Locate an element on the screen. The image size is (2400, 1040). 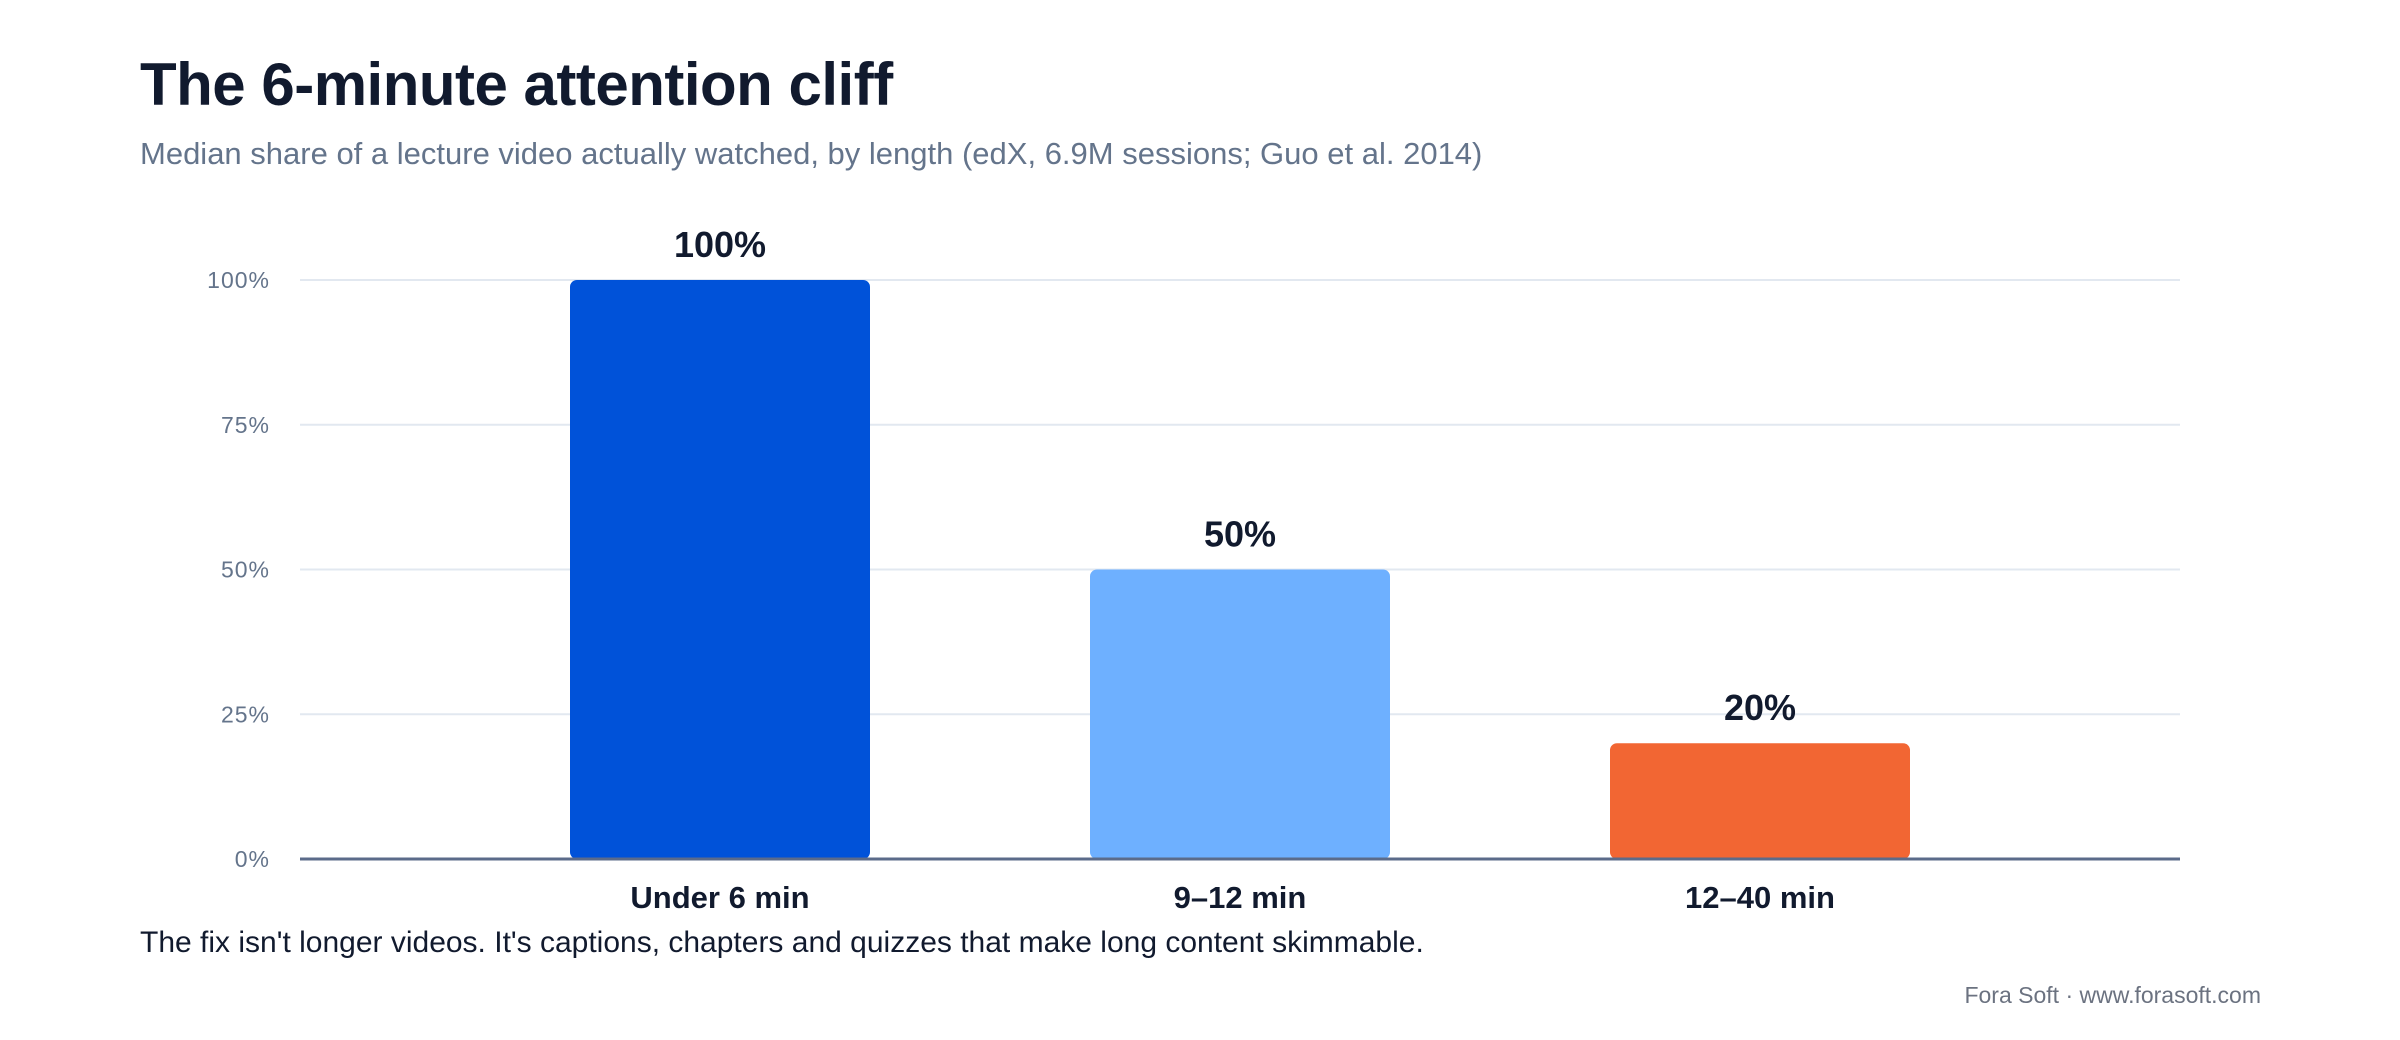
data-label: 50% is located at coordinates (1240, 534).